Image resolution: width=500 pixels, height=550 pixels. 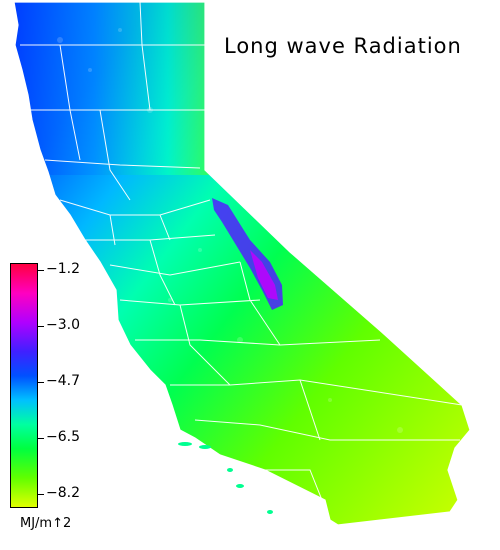 What do you see at coordinates (24, 385) in the screenshot?
I see `color-scale-bar` at bounding box center [24, 385].